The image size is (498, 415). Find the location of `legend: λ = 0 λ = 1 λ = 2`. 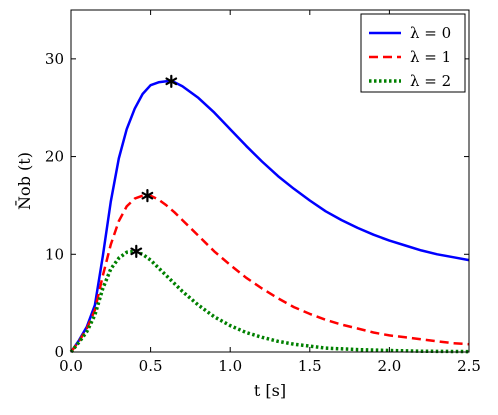

legend: λ = 0 λ = 1 λ = 2 is located at coordinates (413, 53).